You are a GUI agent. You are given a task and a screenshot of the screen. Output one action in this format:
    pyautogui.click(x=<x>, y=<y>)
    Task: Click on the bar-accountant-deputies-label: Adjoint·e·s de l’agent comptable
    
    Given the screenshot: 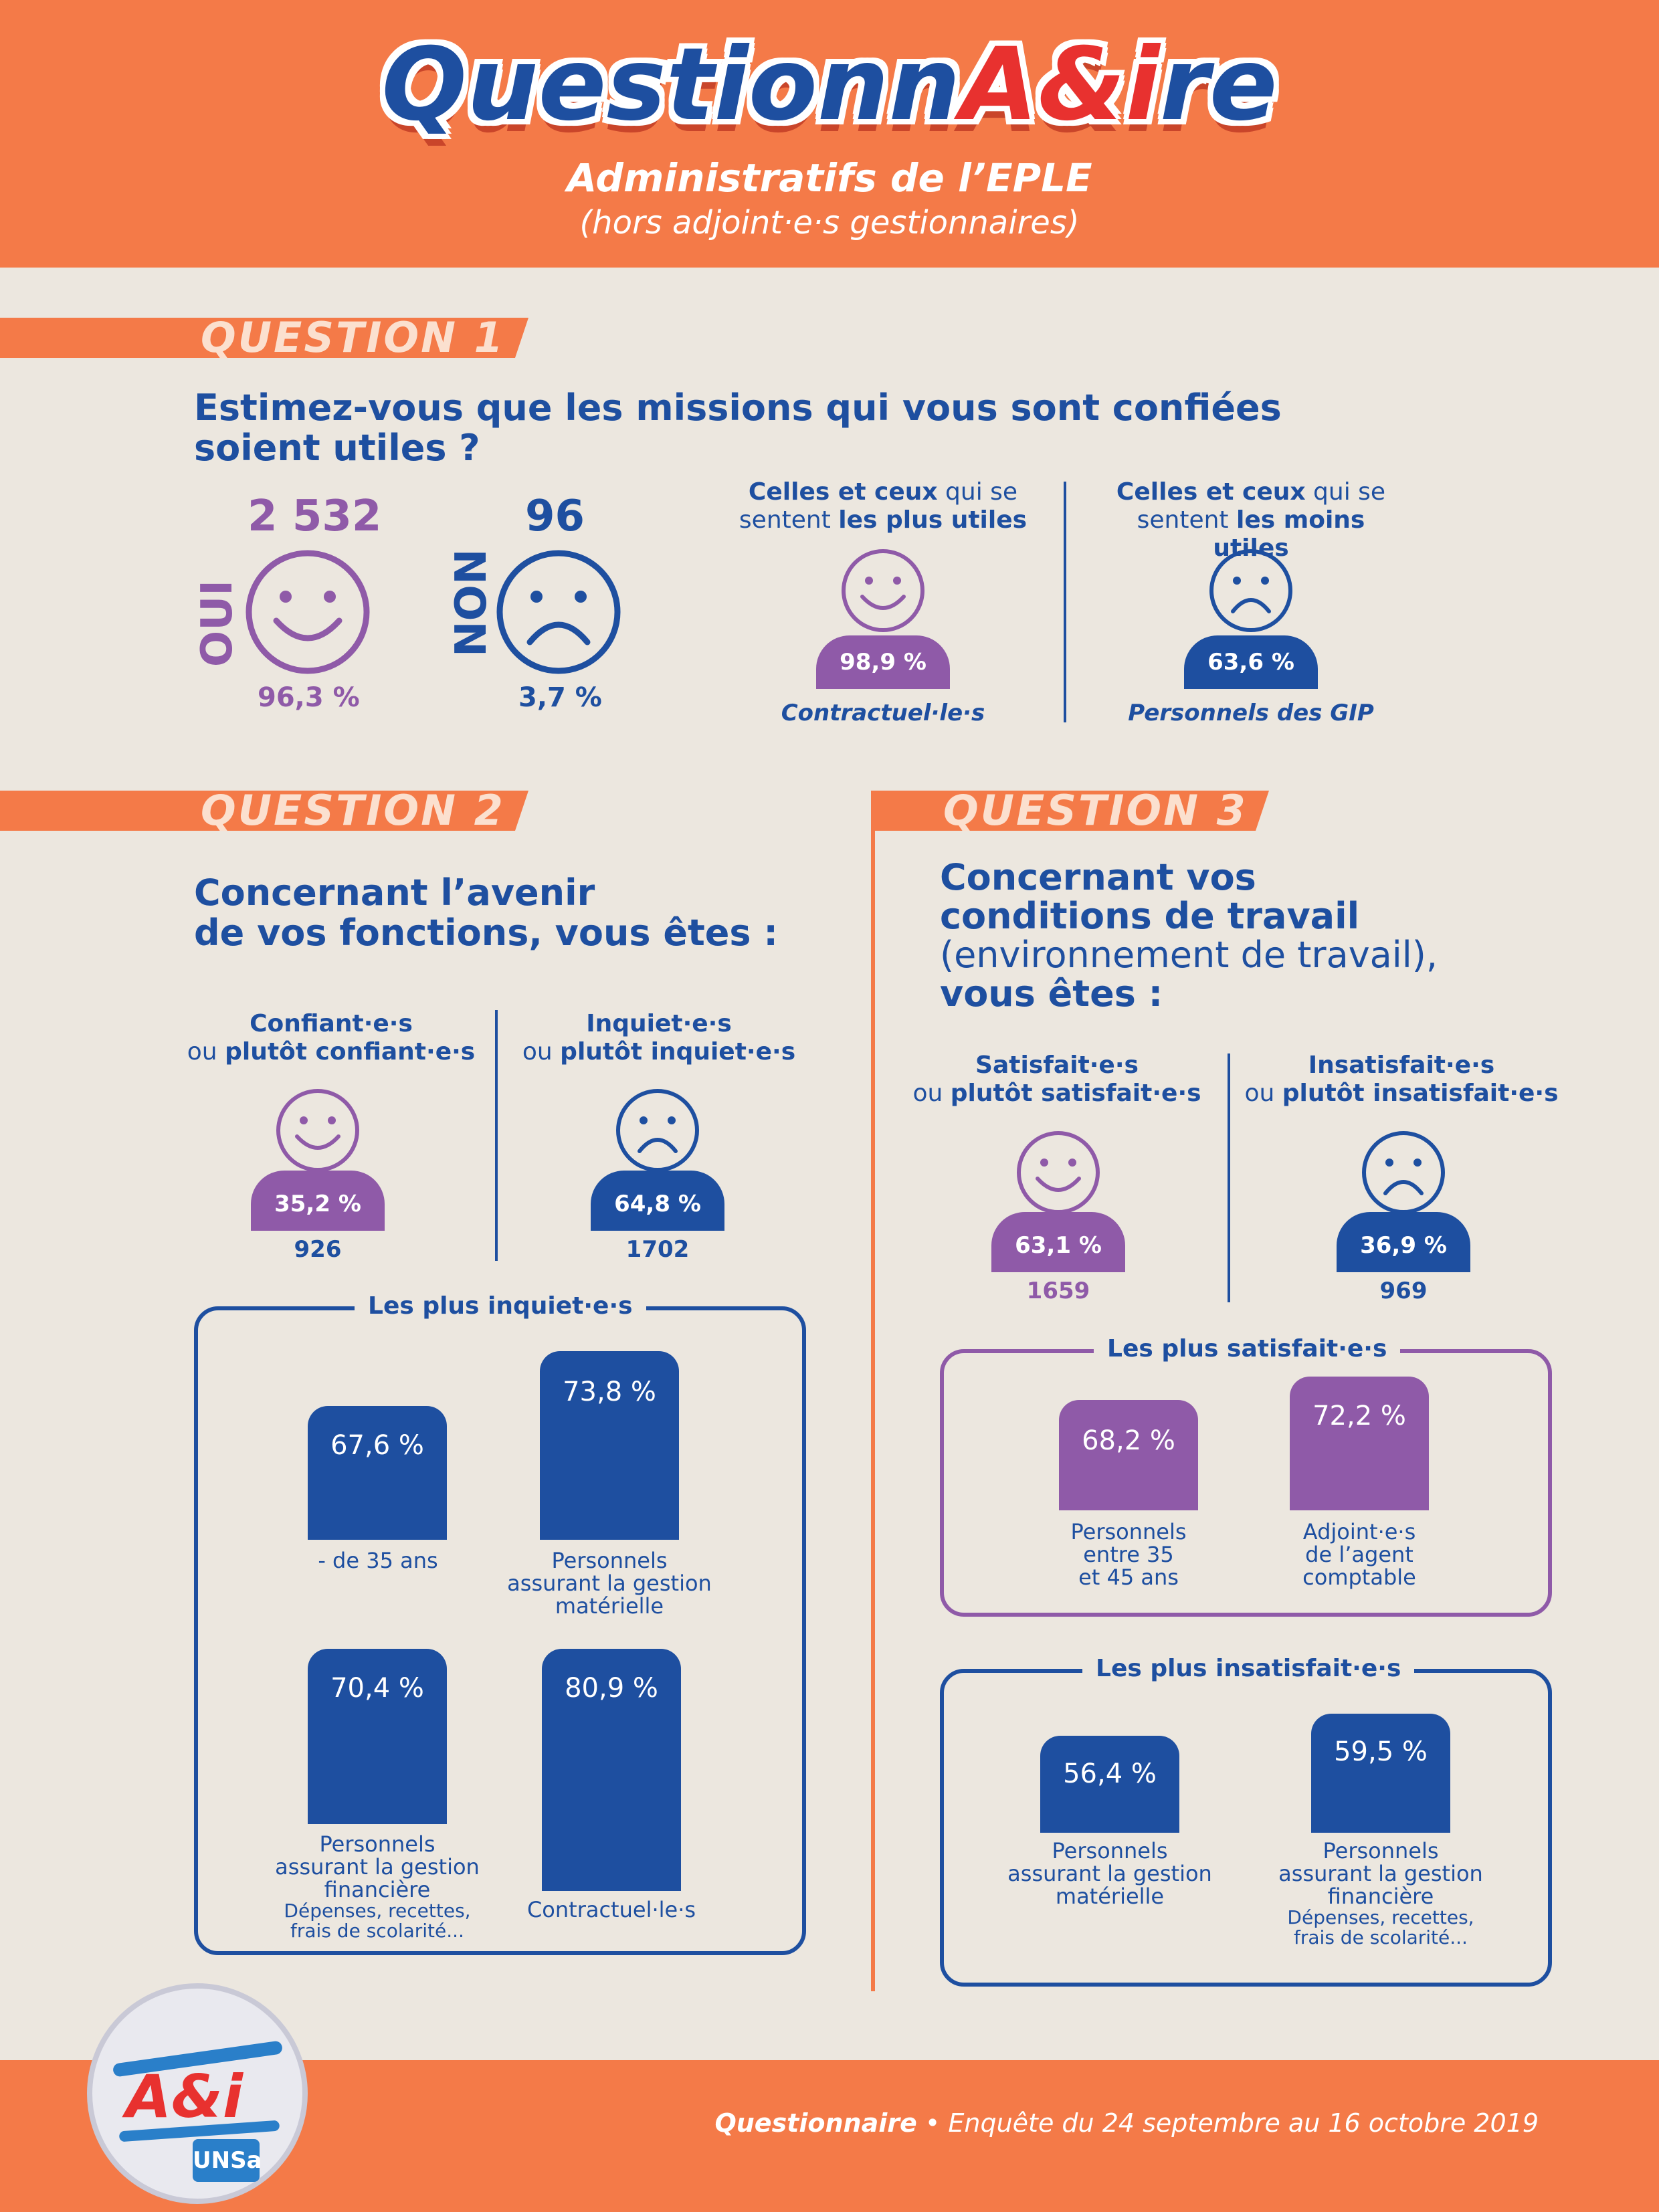 What is the action you would take?
    pyautogui.click(x=1359, y=1554)
    